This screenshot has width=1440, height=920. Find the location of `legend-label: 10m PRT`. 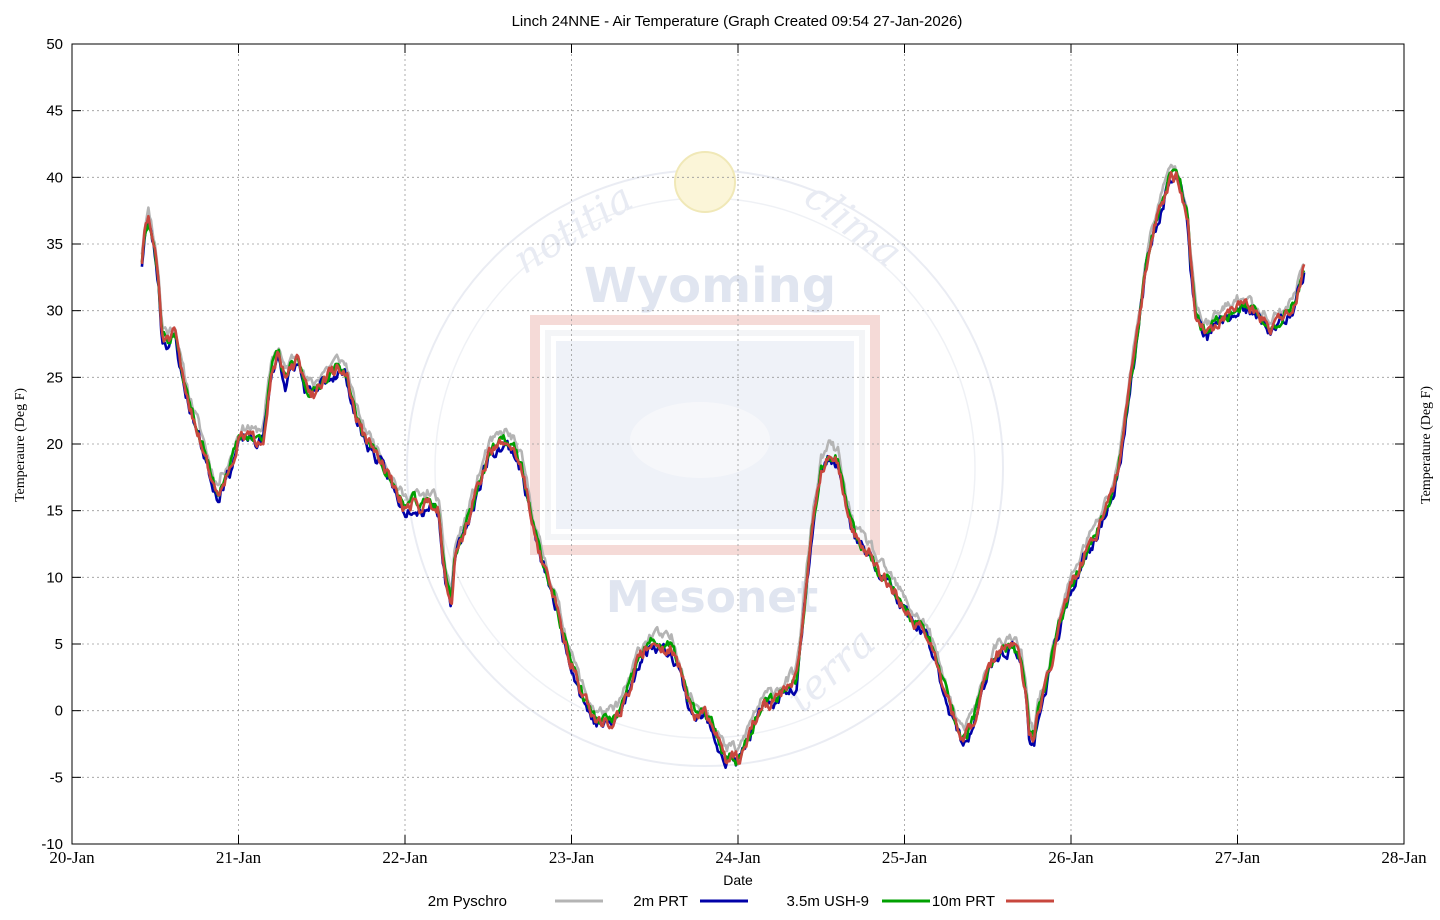

legend-label: 10m PRT is located at coordinates (963, 901).